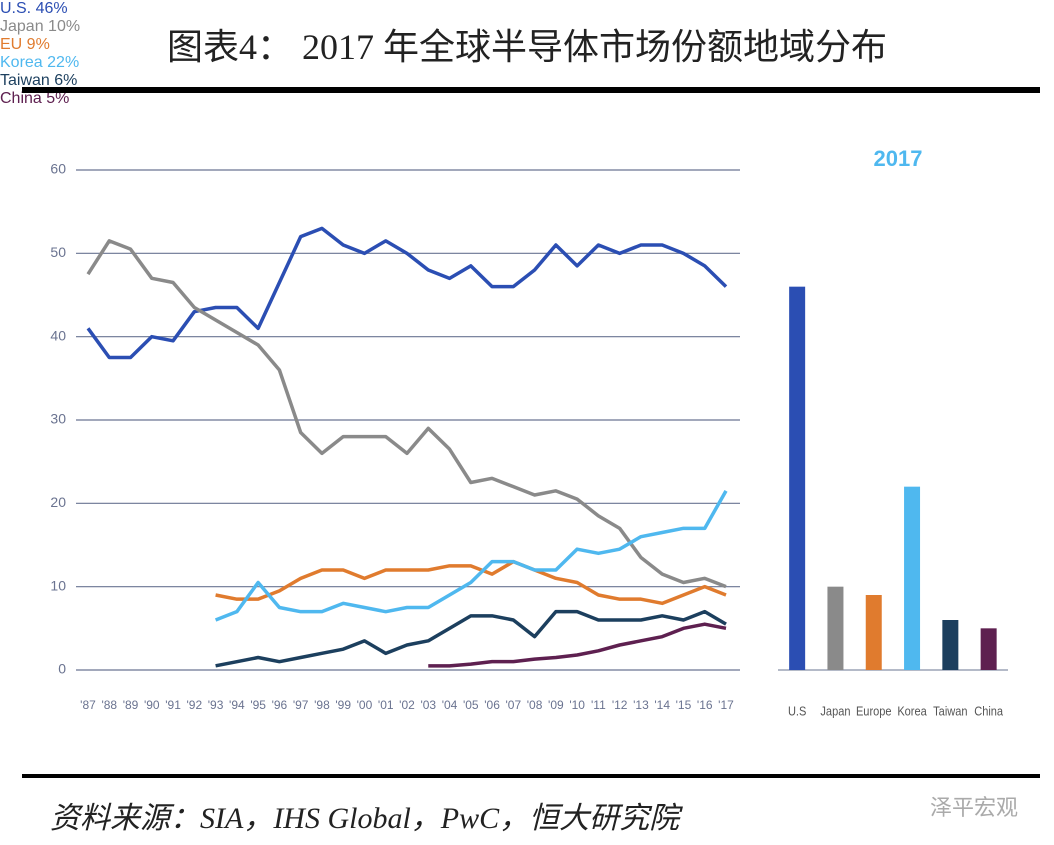 This screenshot has height=845, width=1054. What do you see at coordinates (471, 705) in the screenshot?
I see `x-tick-label: '05` at bounding box center [471, 705].